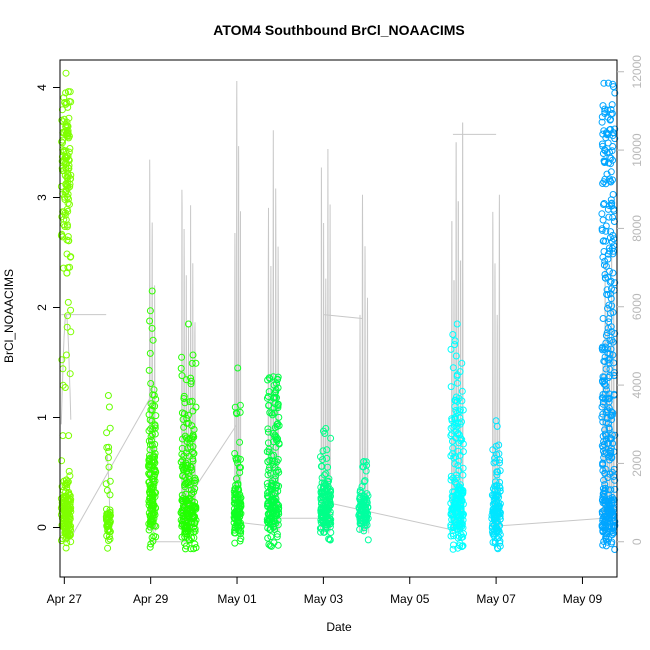 This screenshot has width=650, height=650. I want to click on x-tick-label-6: May 09, so click(583, 599).